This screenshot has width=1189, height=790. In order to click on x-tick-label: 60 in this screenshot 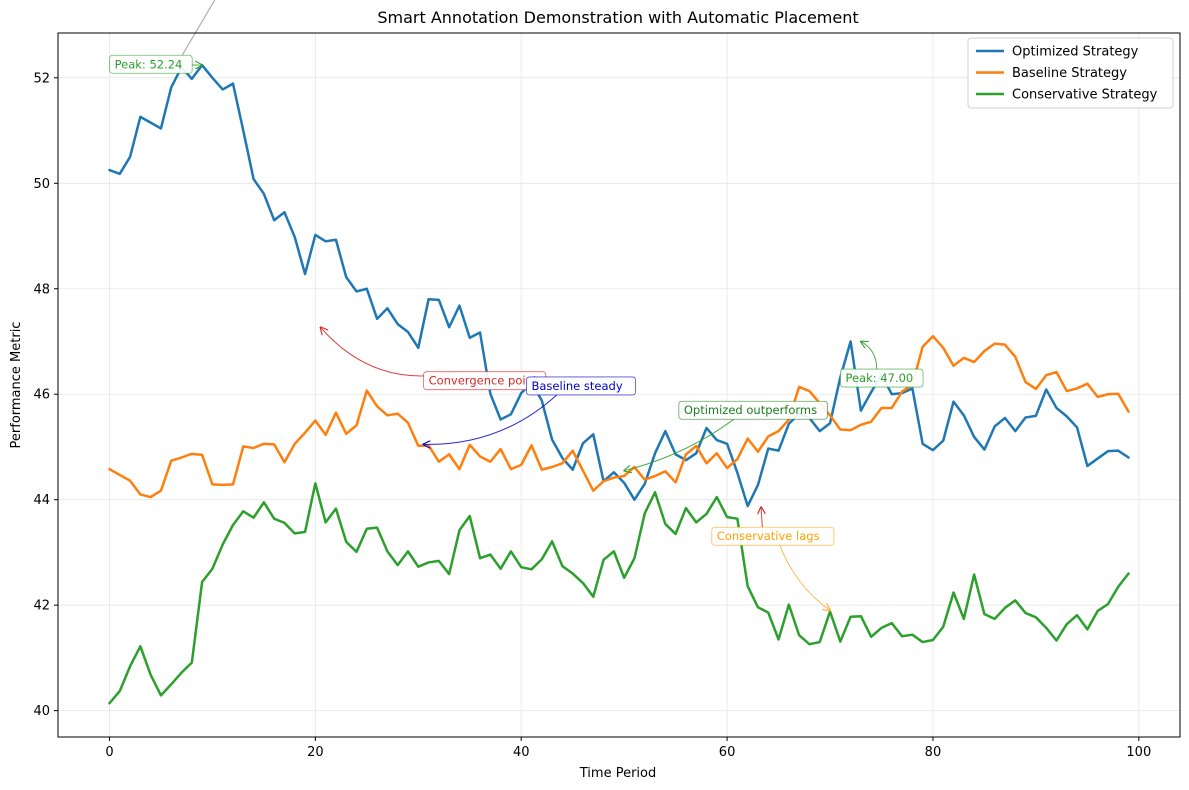, I will do `click(727, 752)`.